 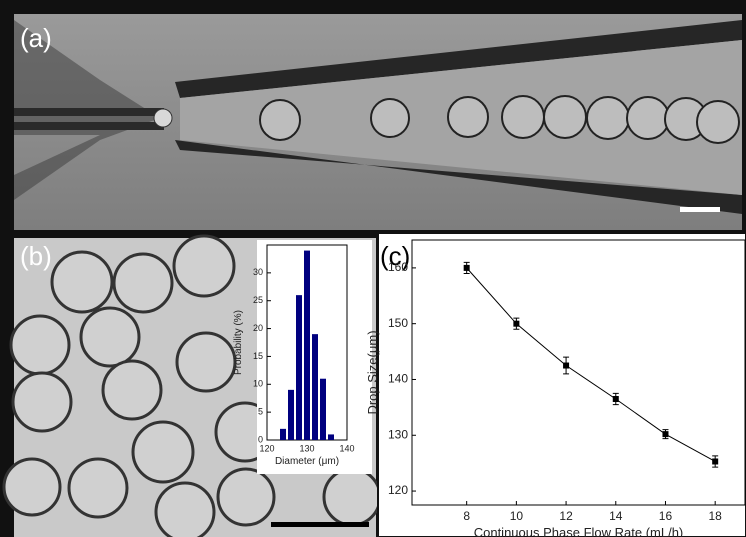 What do you see at coordinates (398, 490) in the screenshot?
I see `y-tick-label: 120` at bounding box center [398, 490].